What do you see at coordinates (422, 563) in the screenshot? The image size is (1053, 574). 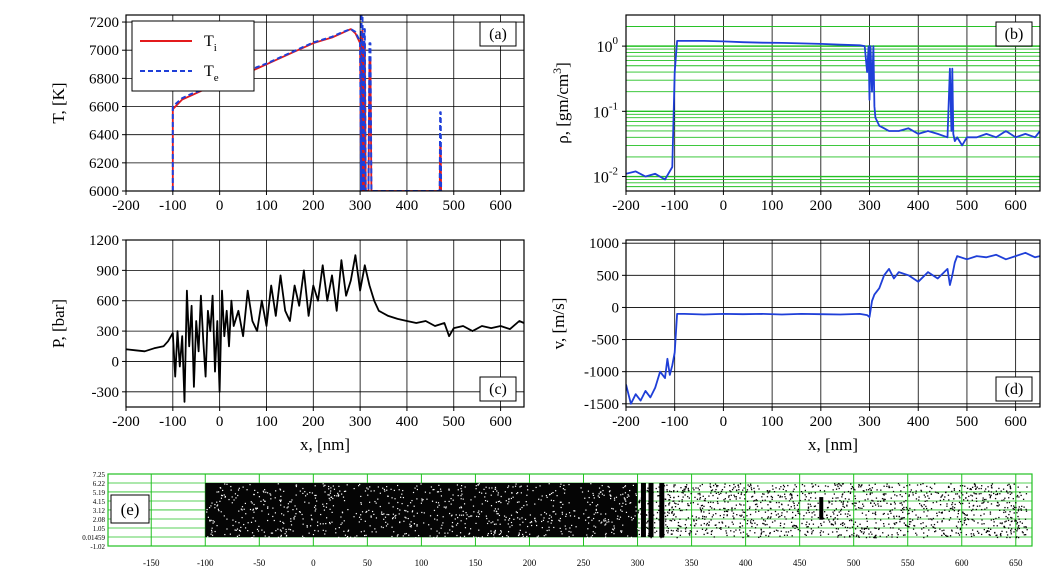 I see `x-tick-label: 100` at bounding box center [422, 563].